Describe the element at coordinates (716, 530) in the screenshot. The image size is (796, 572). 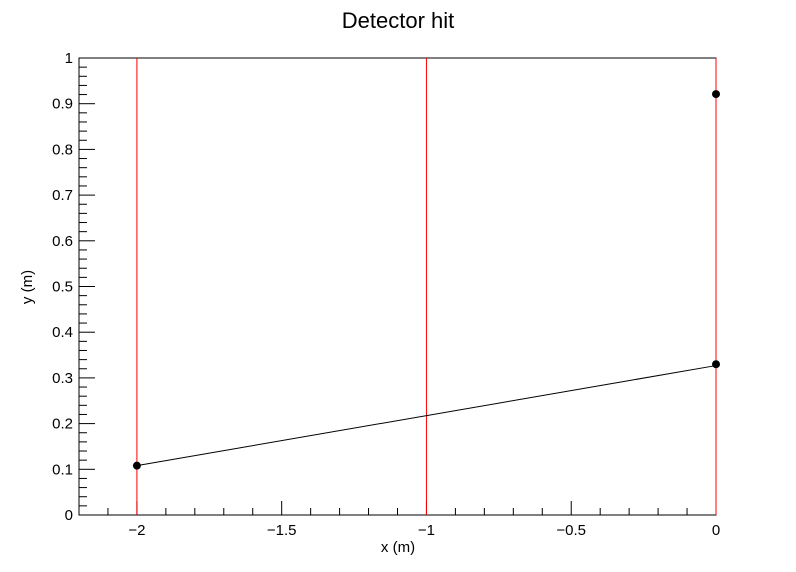
I see `x-tick-label: 0` at that location.